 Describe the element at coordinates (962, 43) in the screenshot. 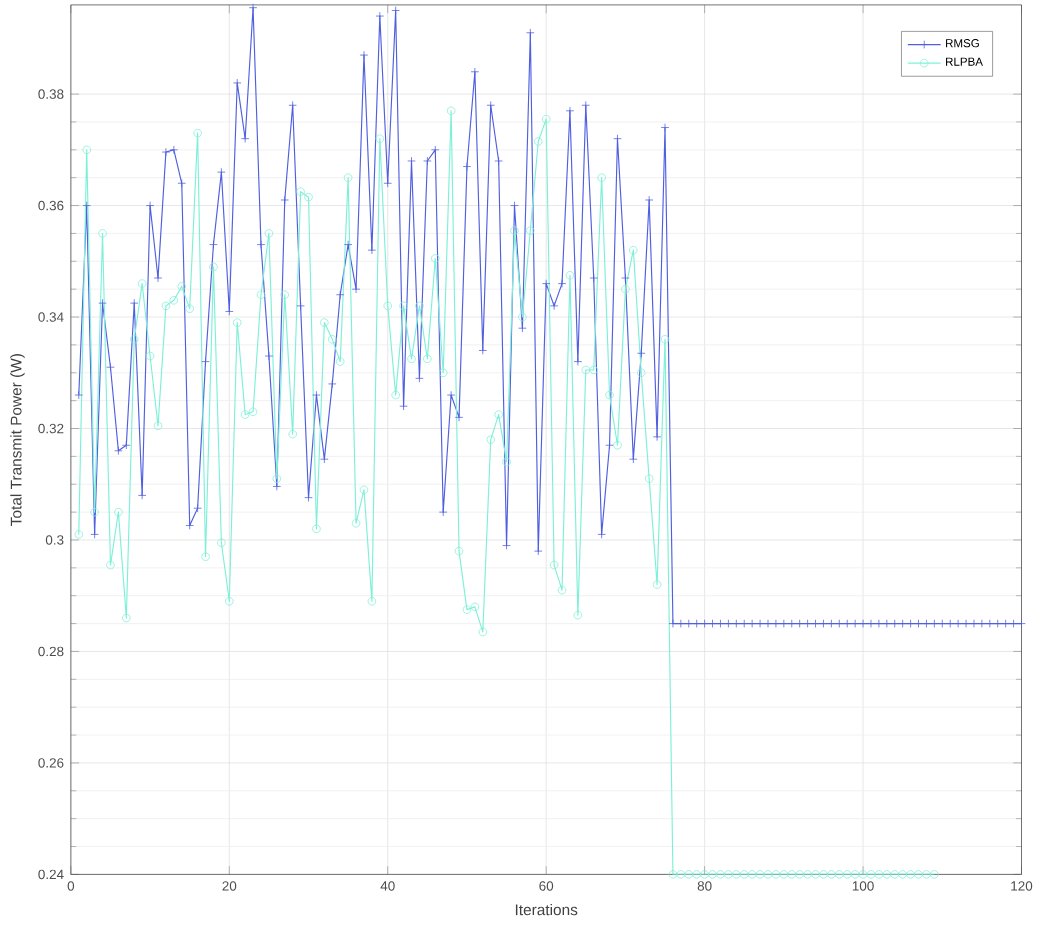

I see `legend-label: RMSG` at that location.